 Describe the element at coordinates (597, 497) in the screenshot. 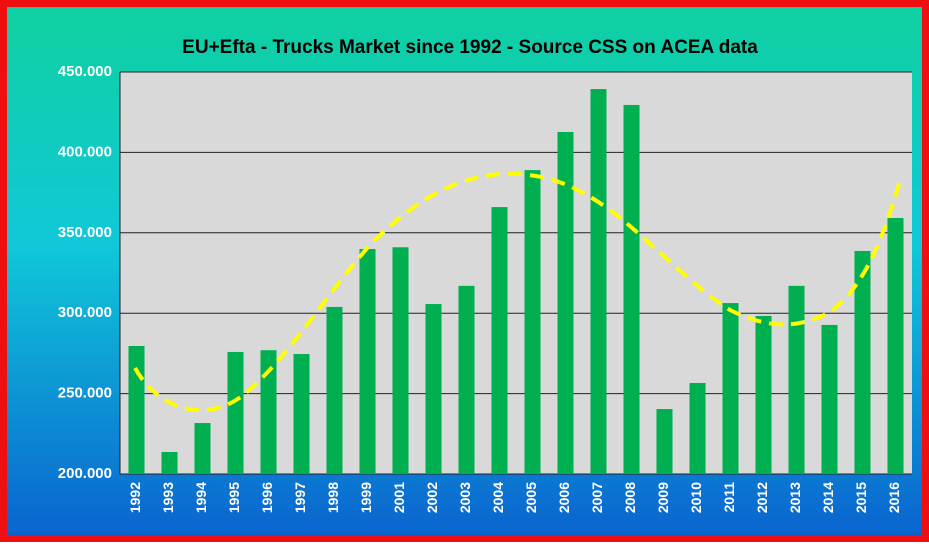

I see `x-tick-label: 2007` at that location.